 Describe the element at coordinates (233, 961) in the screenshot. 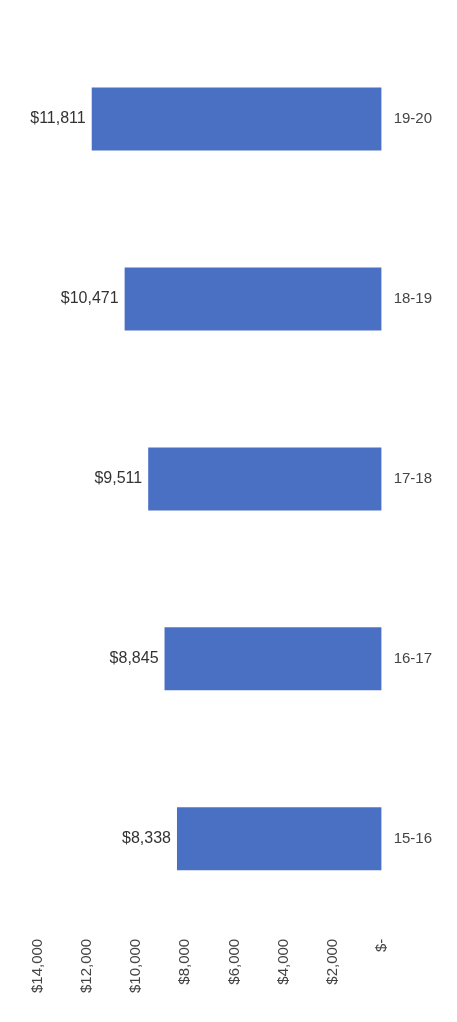

I see `x-tick-label: $6,000` at that location.